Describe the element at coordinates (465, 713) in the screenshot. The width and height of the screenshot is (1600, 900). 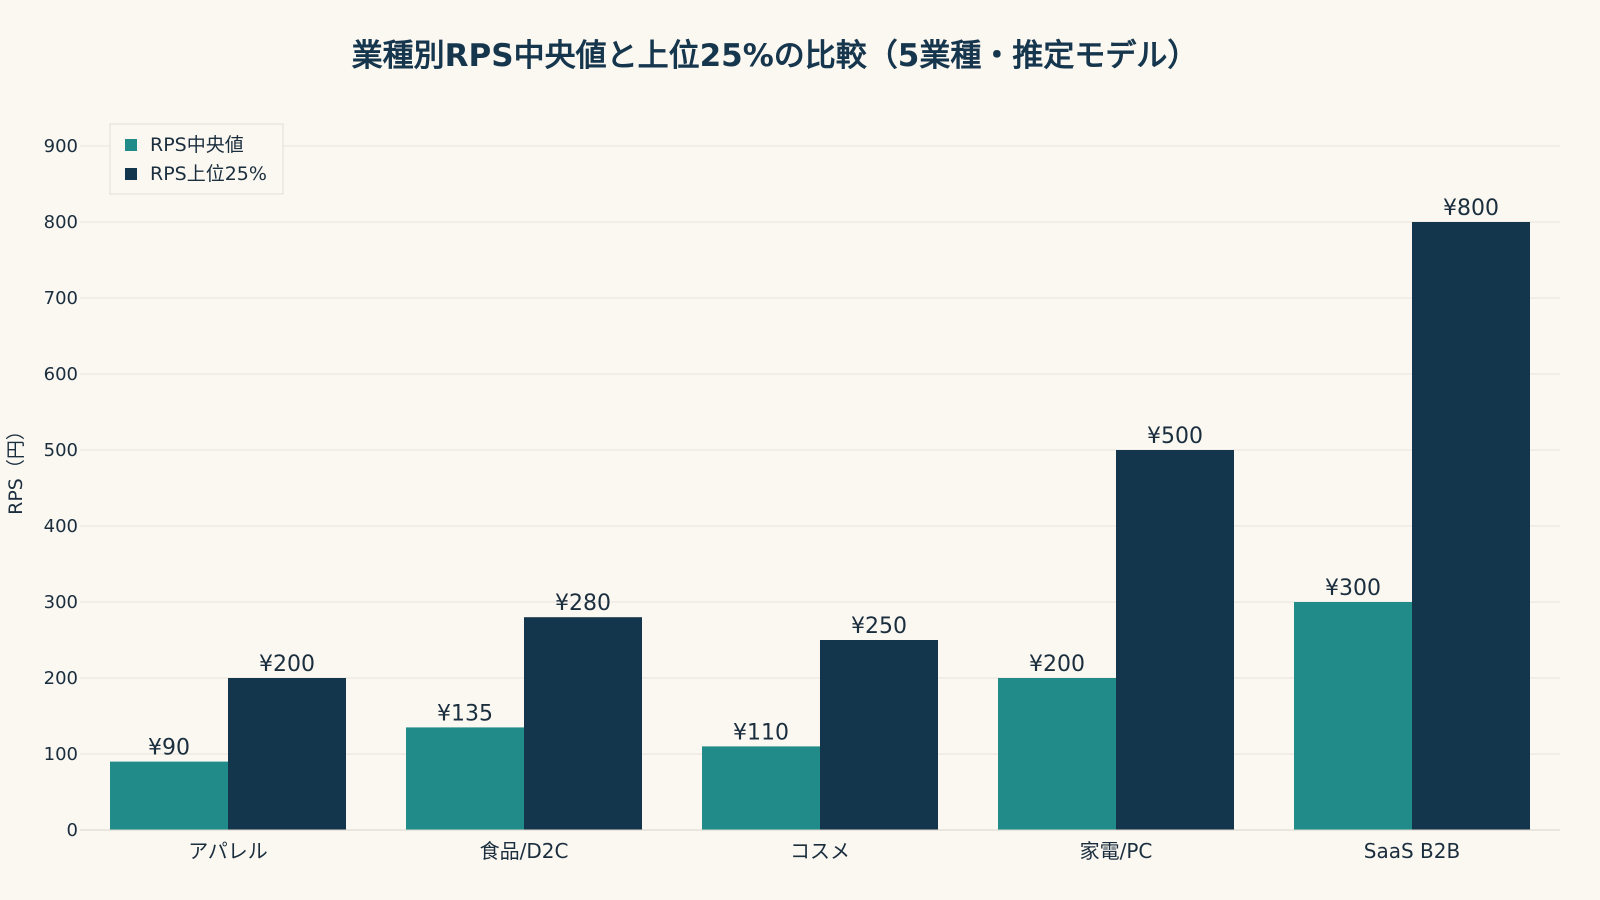
I see `bar-value-label: ¥135` at that location.